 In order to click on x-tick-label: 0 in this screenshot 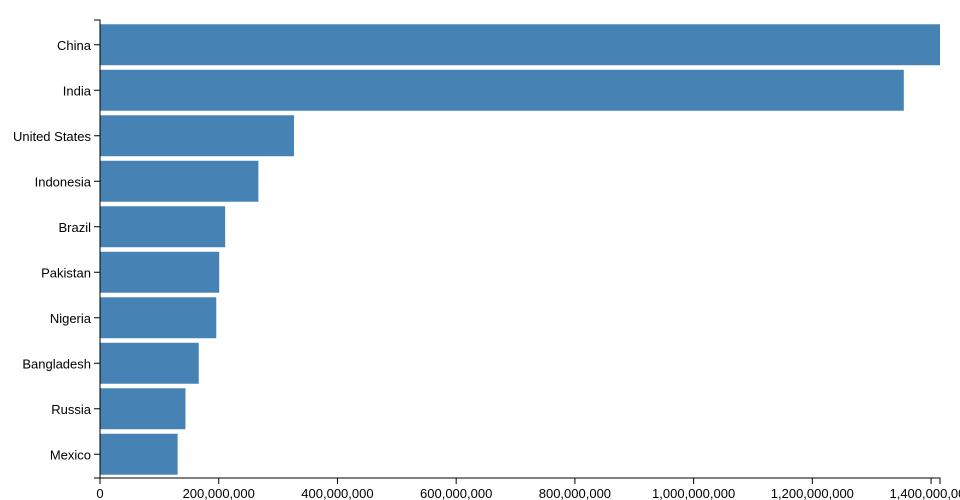, I will do `click(99, 493)`.